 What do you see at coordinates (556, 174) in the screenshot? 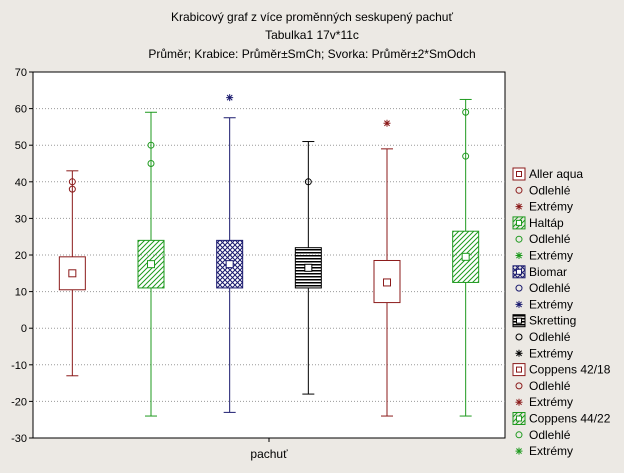
I see `legend-label: Aller aqua` at bounding box center [556, 174].